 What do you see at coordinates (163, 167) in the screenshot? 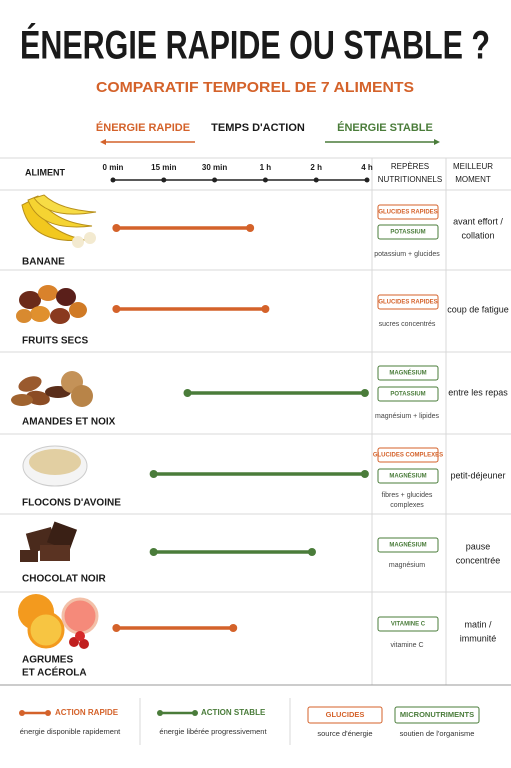
I see `x-tick-label: 15 min` at bounding box center [163, 167].